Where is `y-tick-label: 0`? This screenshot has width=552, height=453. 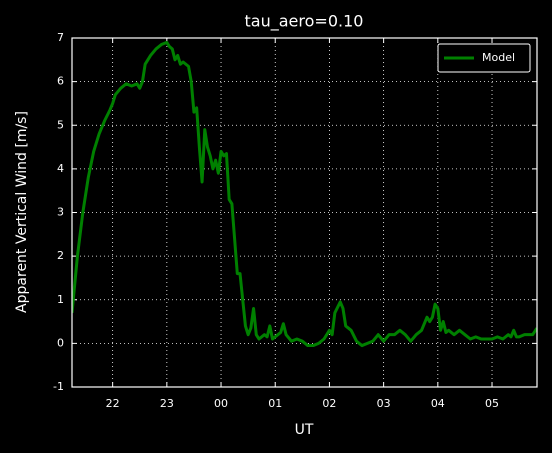
y-tick-label: 0 is located at coordinates (60, 342).